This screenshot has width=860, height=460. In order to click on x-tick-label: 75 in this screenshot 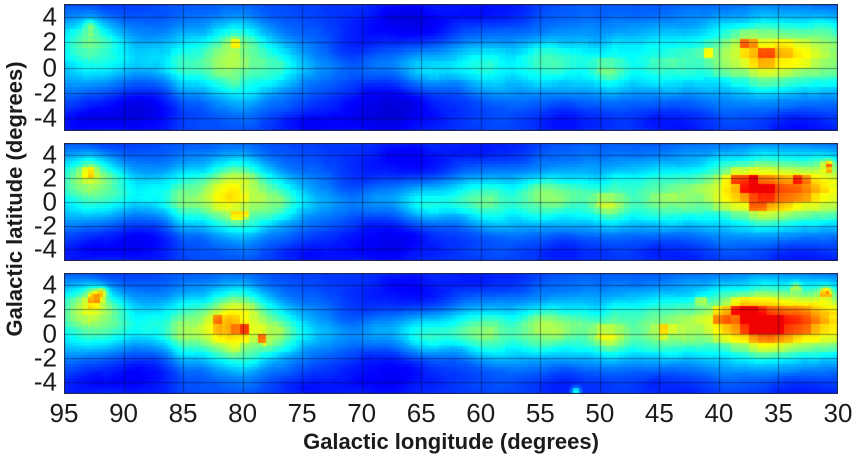, I will do `click(302, 413)`.